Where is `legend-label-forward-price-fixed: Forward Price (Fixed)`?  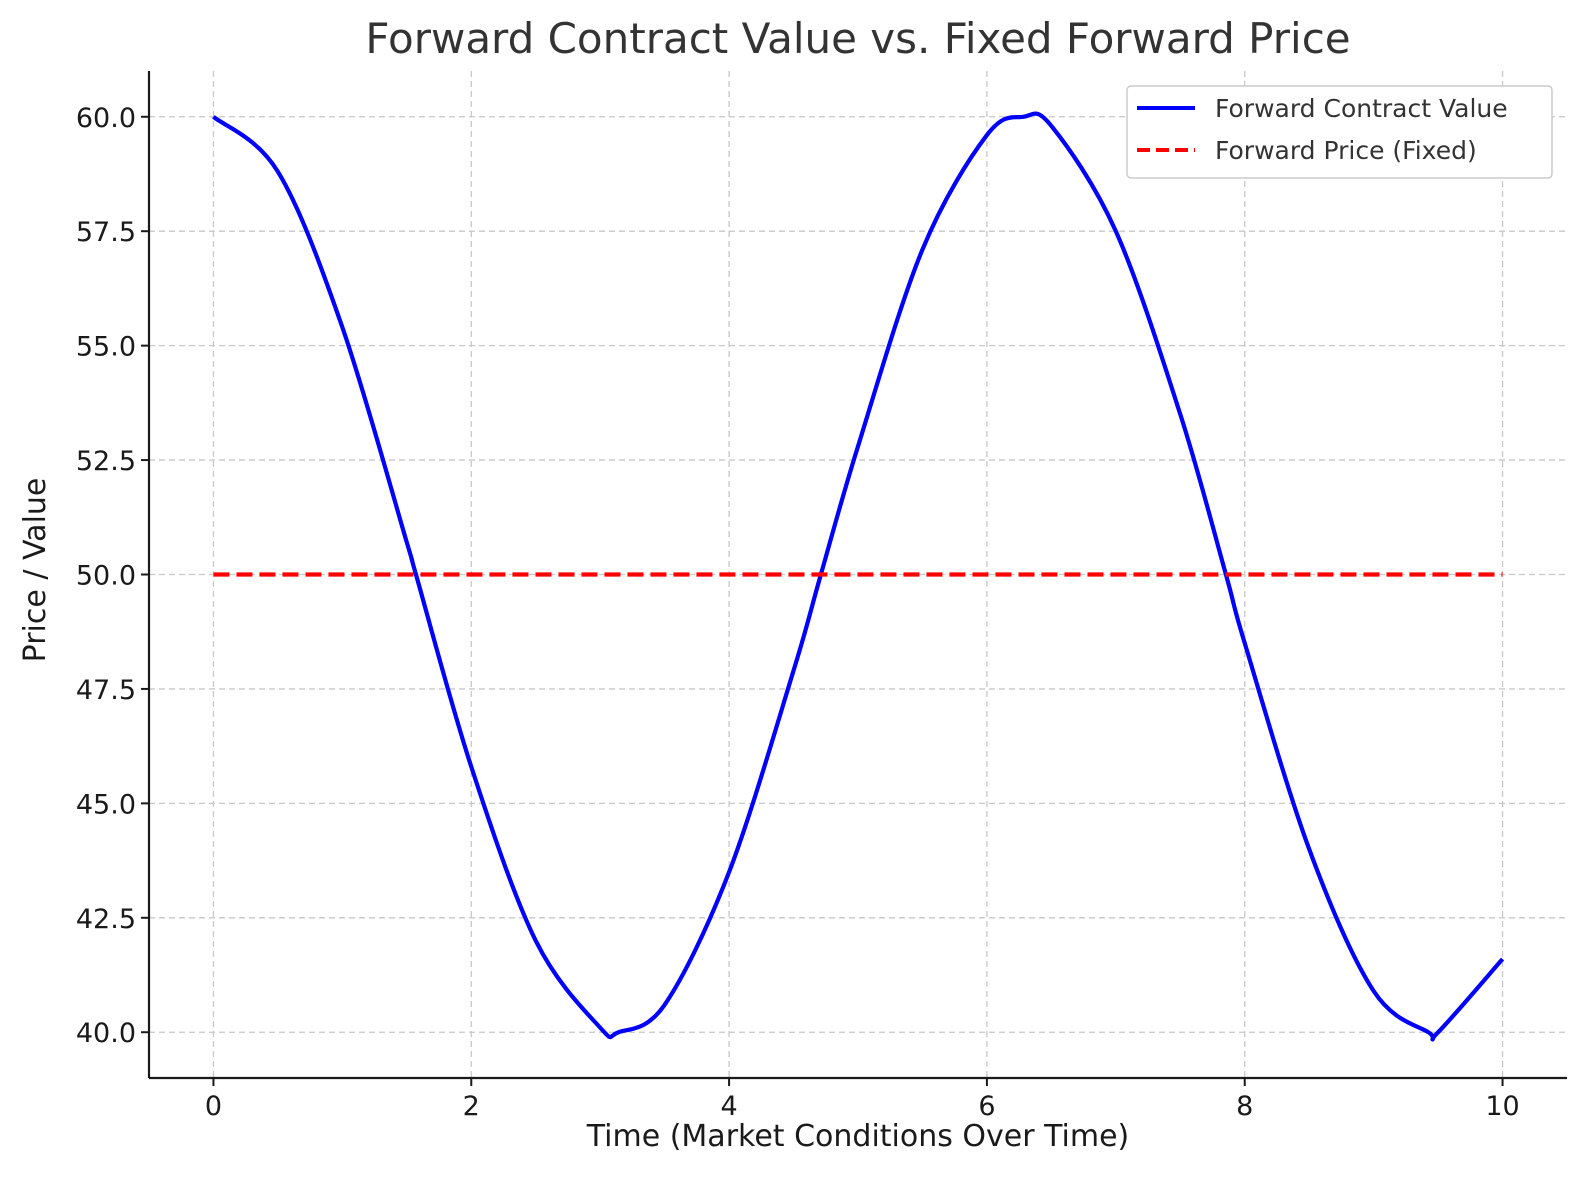
legend-label-forward-price-fixed: Forward Price (Fixed) is located at coordinates (1346, 150).